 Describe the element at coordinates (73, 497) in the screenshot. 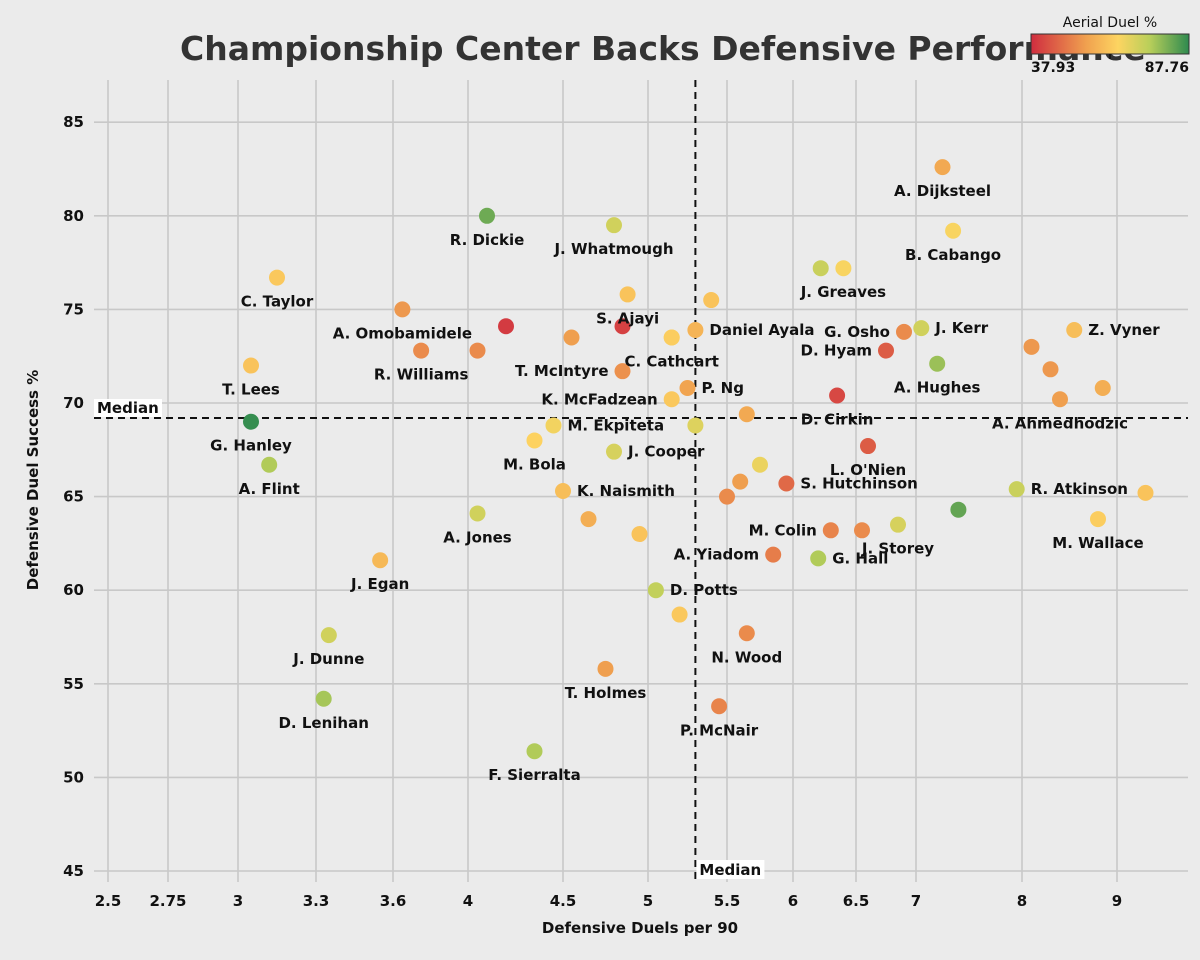

I see `y-tick-label: 65` at that location.